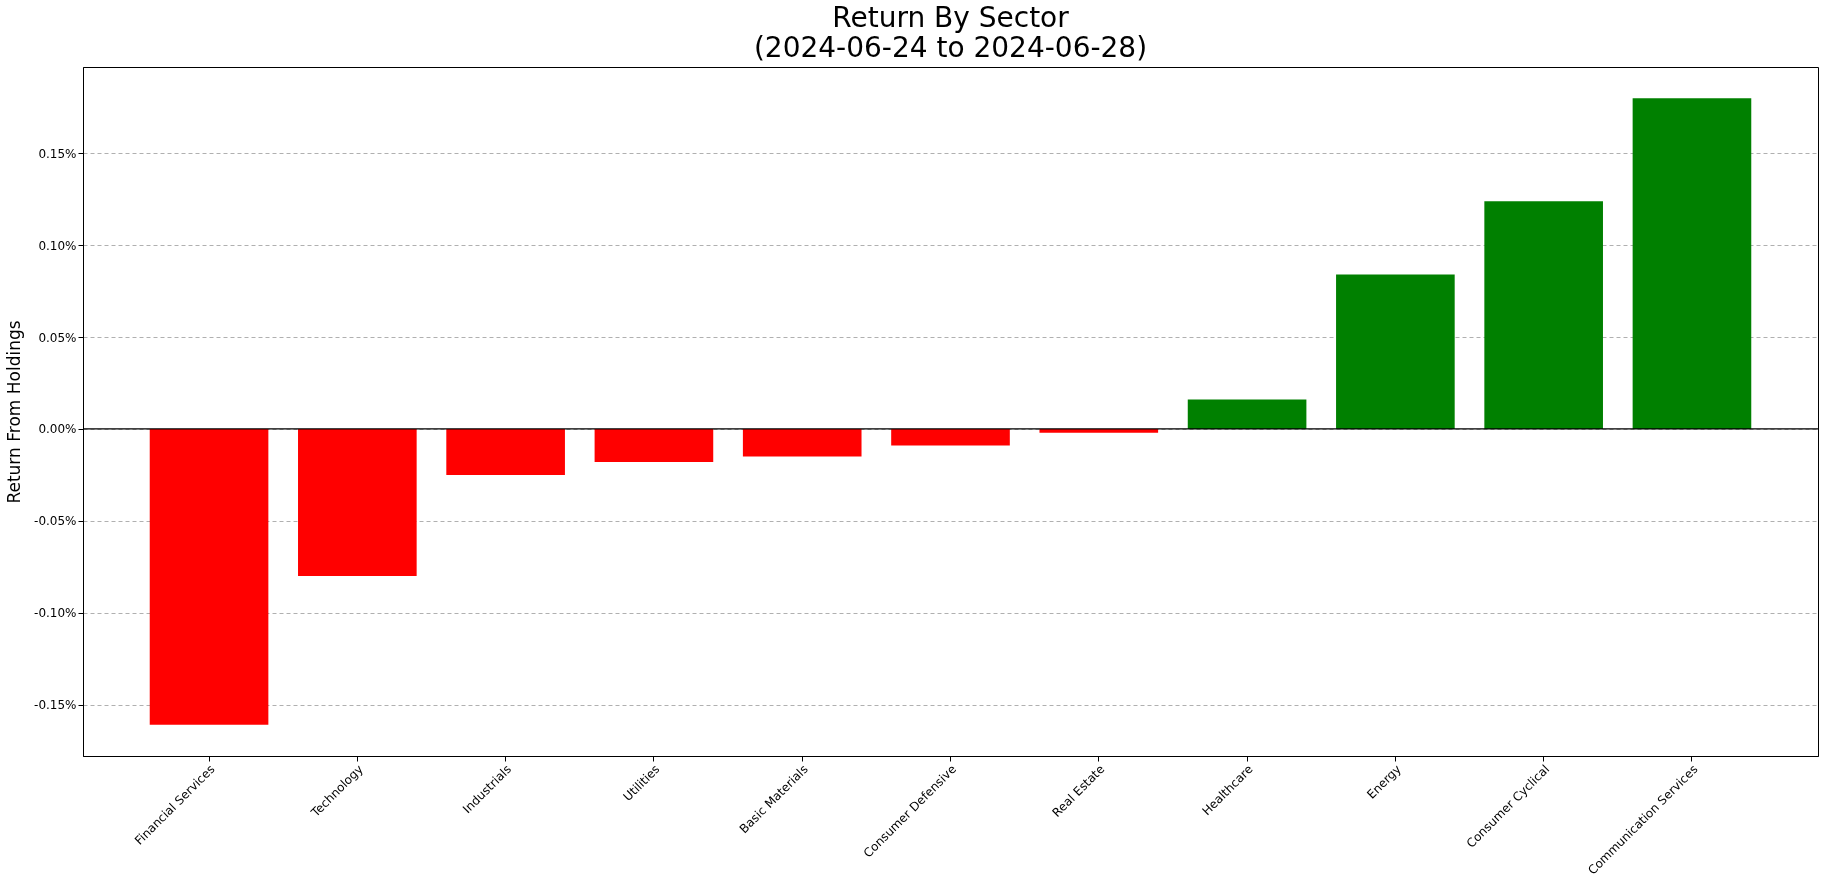 Image resolution: width=1824 pixels, height=889 pixels. Describe the element at coordinates (951, 17) in the screenshot. I see `chart-title: Return By Sector` at that location.